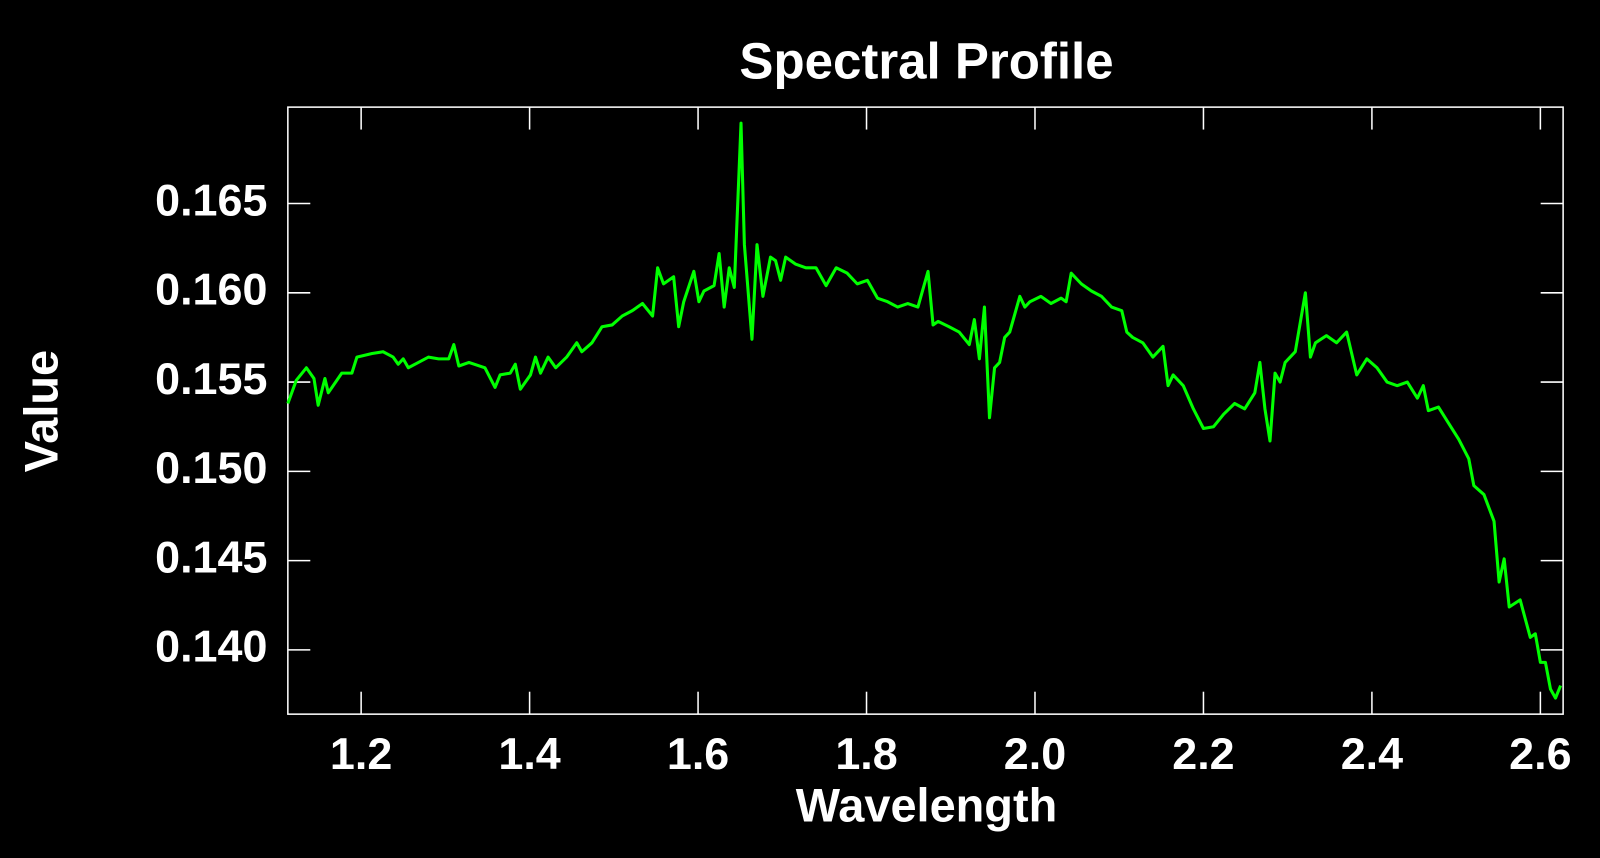 The image size is (1600, 858). What do you see at coordinates (211, 556) in the screenshot?
I see `y-tick-label: 0.145` at bounding box center [211, 556].